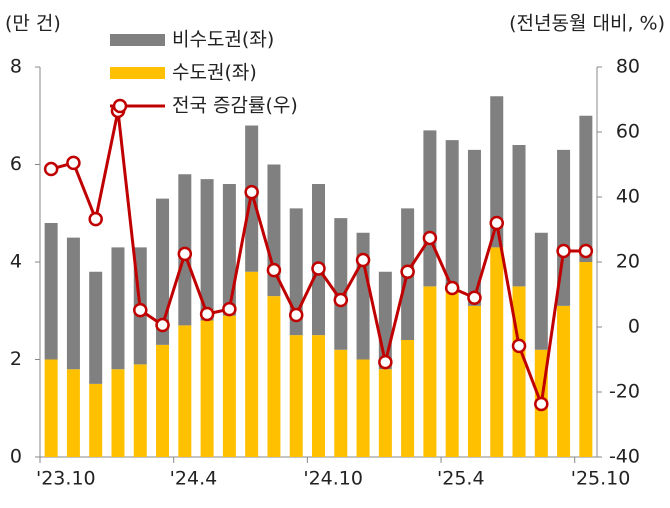 The width and height of the screenshot is (670, 508). I want to click on y2-tick-label: 20, so click(628, 262).